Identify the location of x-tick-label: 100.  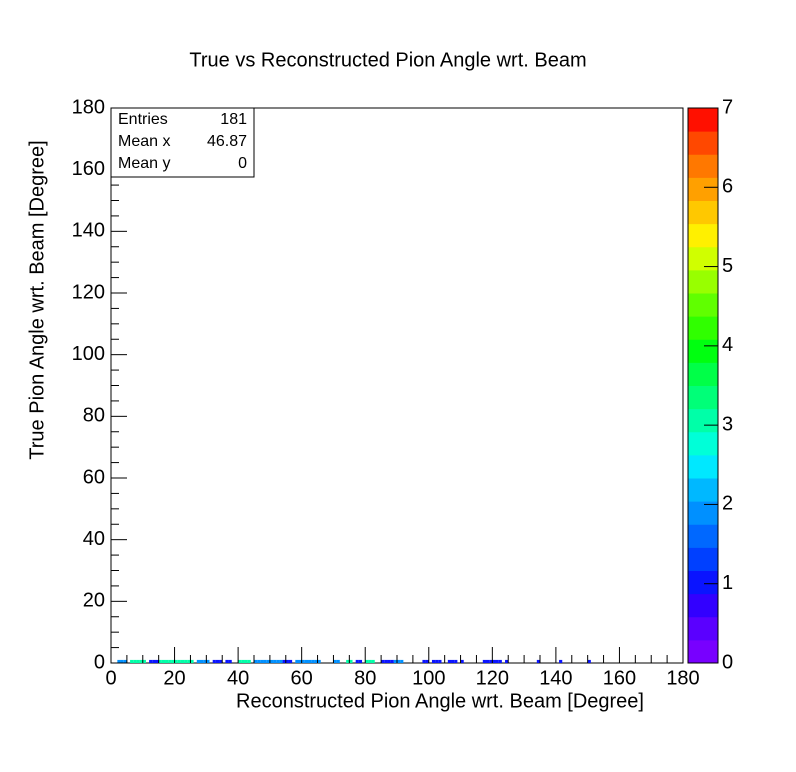
(428, 678).